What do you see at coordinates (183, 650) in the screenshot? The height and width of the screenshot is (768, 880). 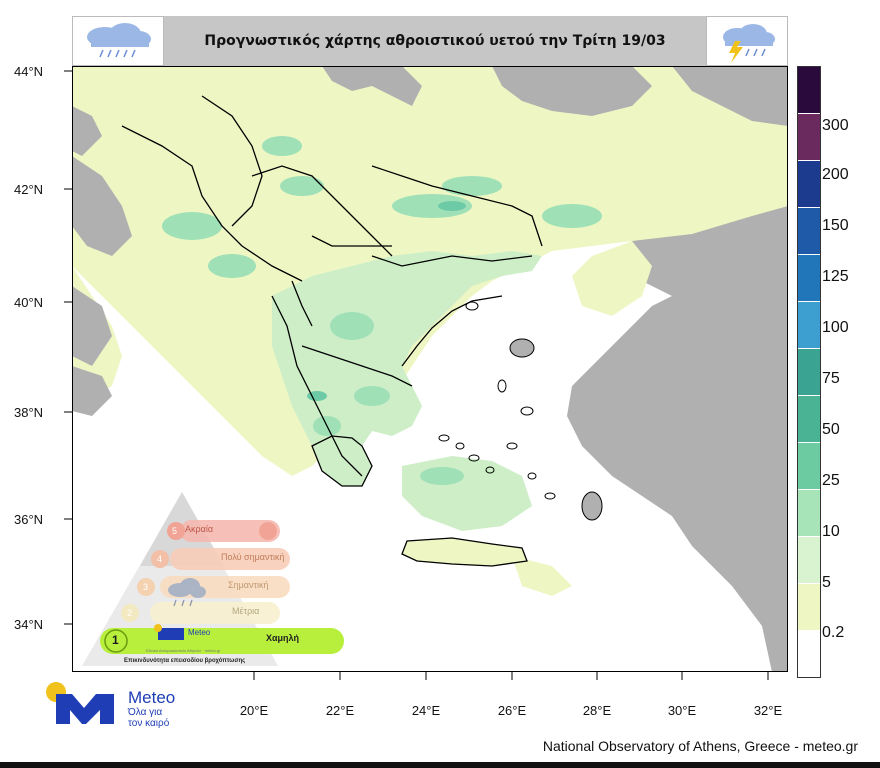 I see `pyramid-brand-sub: Εθνικό Αστεροσκοπείο Αθηνών · meteo.gr` at bounding box center [183, 650].